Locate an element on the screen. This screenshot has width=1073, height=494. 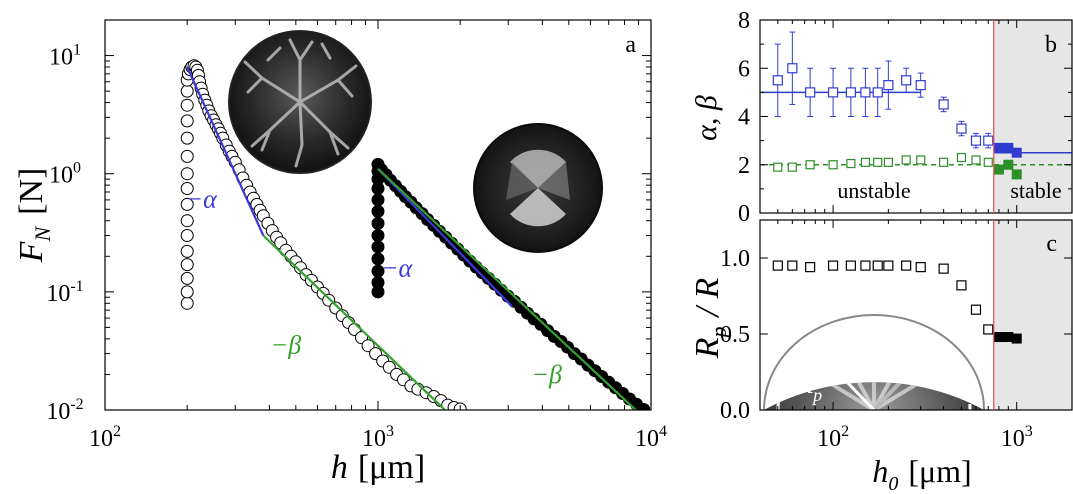
y-tick-label: 10⁻² is located at coordinates (64, 410).